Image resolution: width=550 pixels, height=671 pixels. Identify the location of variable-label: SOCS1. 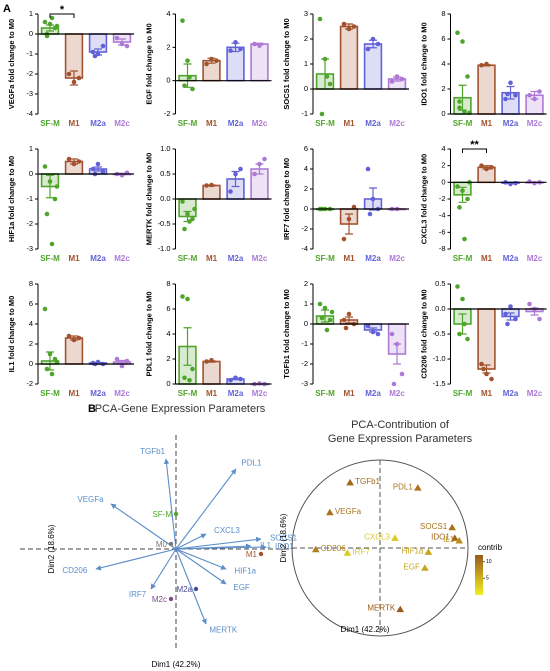
(434, 526).